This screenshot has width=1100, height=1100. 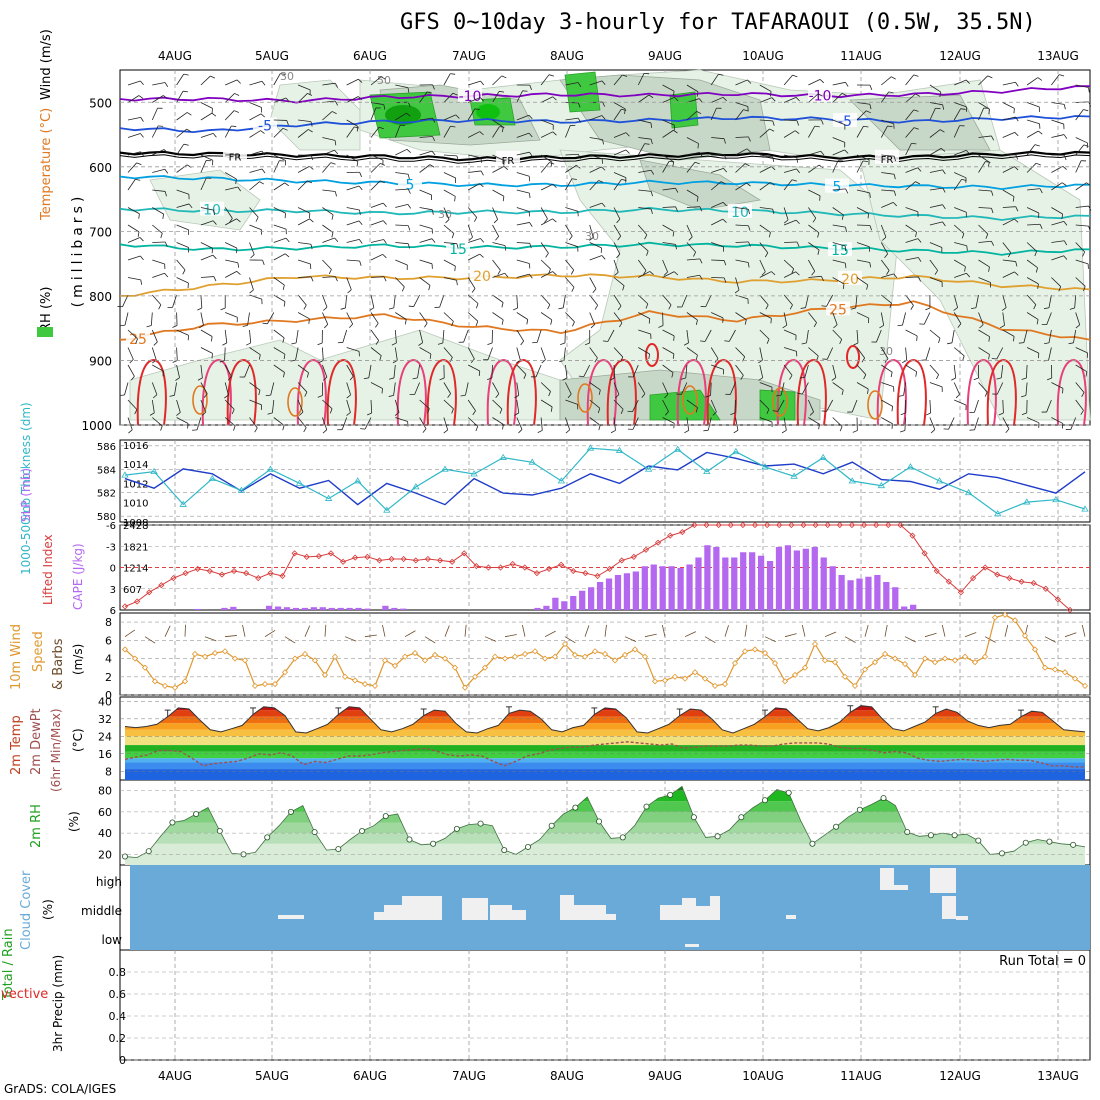 I want to click on ylabel: (m/s), so click(x=78, y=659).